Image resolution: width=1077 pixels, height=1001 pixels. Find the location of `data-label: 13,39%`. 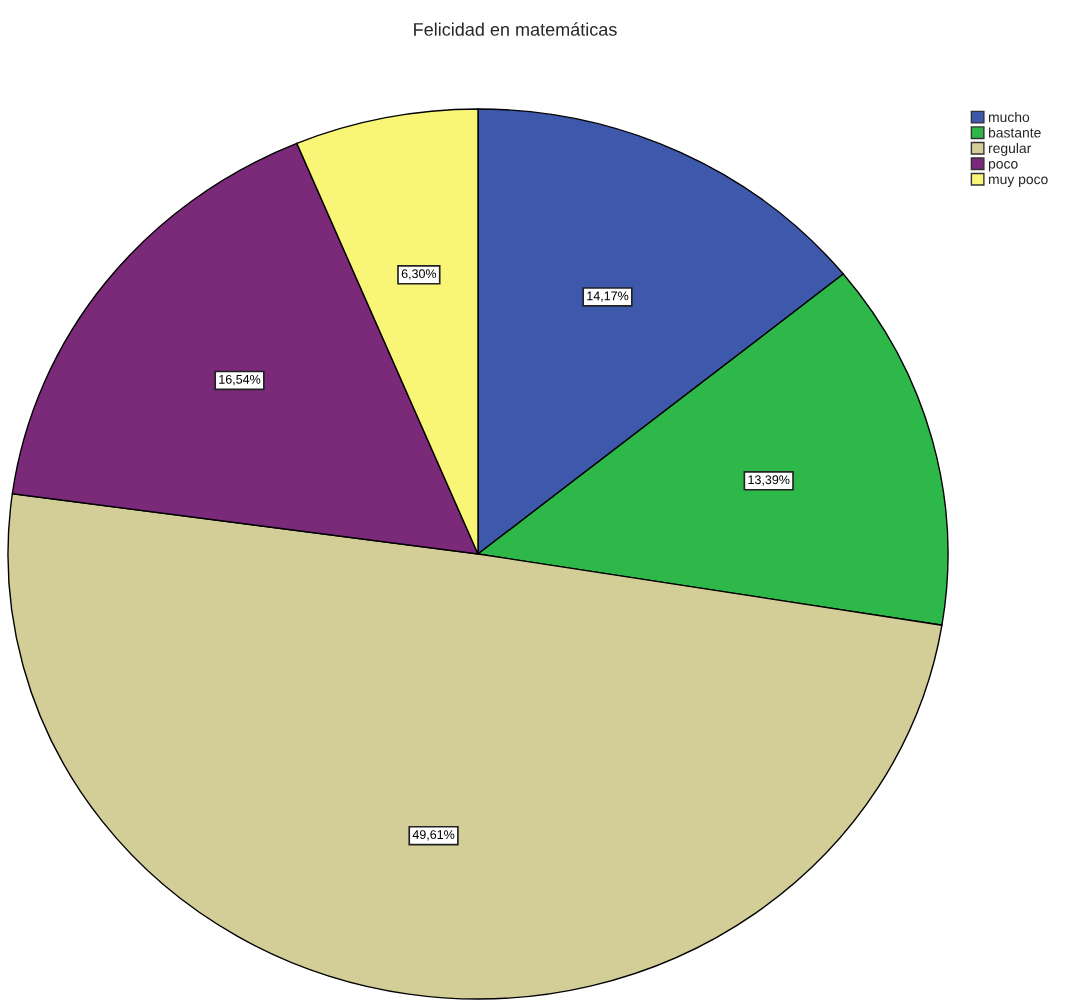

data-label: 13,39% is located at coordinates (769, 480).